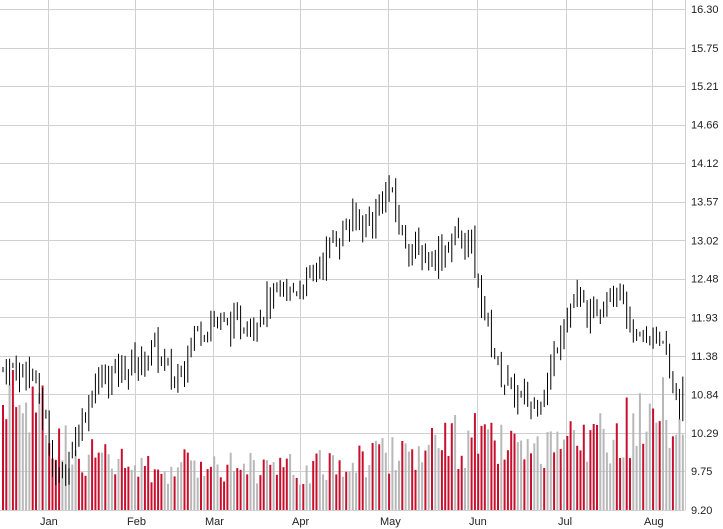  What do you see at coordinates (705, 126) in the screenshot?
I see `y-tick-label: 14.66` at bounding box center [705, 126].